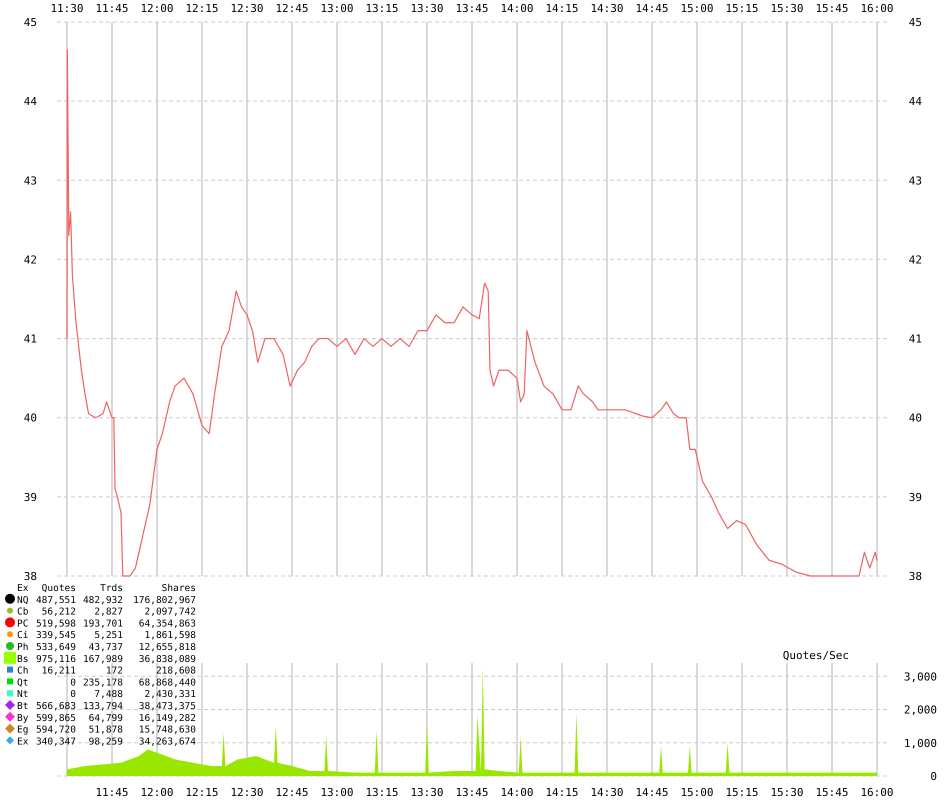 This screenshot has height=800, width=945. What do you see at coordinates (106, 600) in the screenshot?
I see `text: NQ 487,551 482,932 176,802,967` at bounding box center [106, 600].